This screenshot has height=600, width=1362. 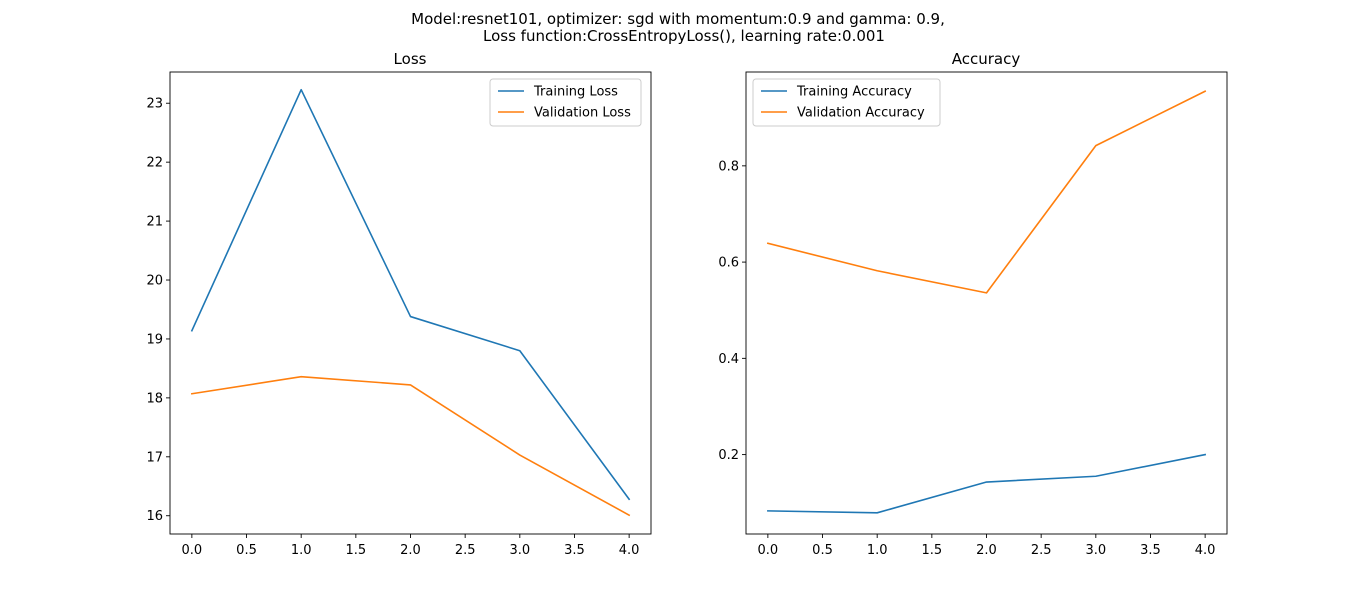 I want to click on accuracy-y-tick-label: 0.2, so click(x=728, y=455).